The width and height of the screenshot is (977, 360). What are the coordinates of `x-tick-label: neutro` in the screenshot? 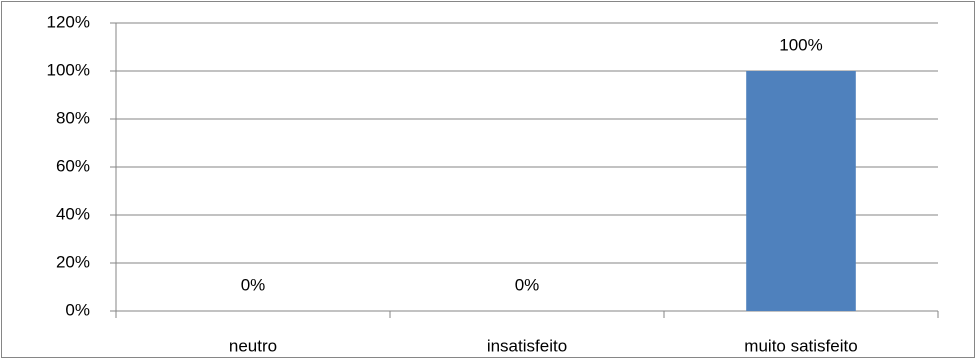 It's located at (253, 345).